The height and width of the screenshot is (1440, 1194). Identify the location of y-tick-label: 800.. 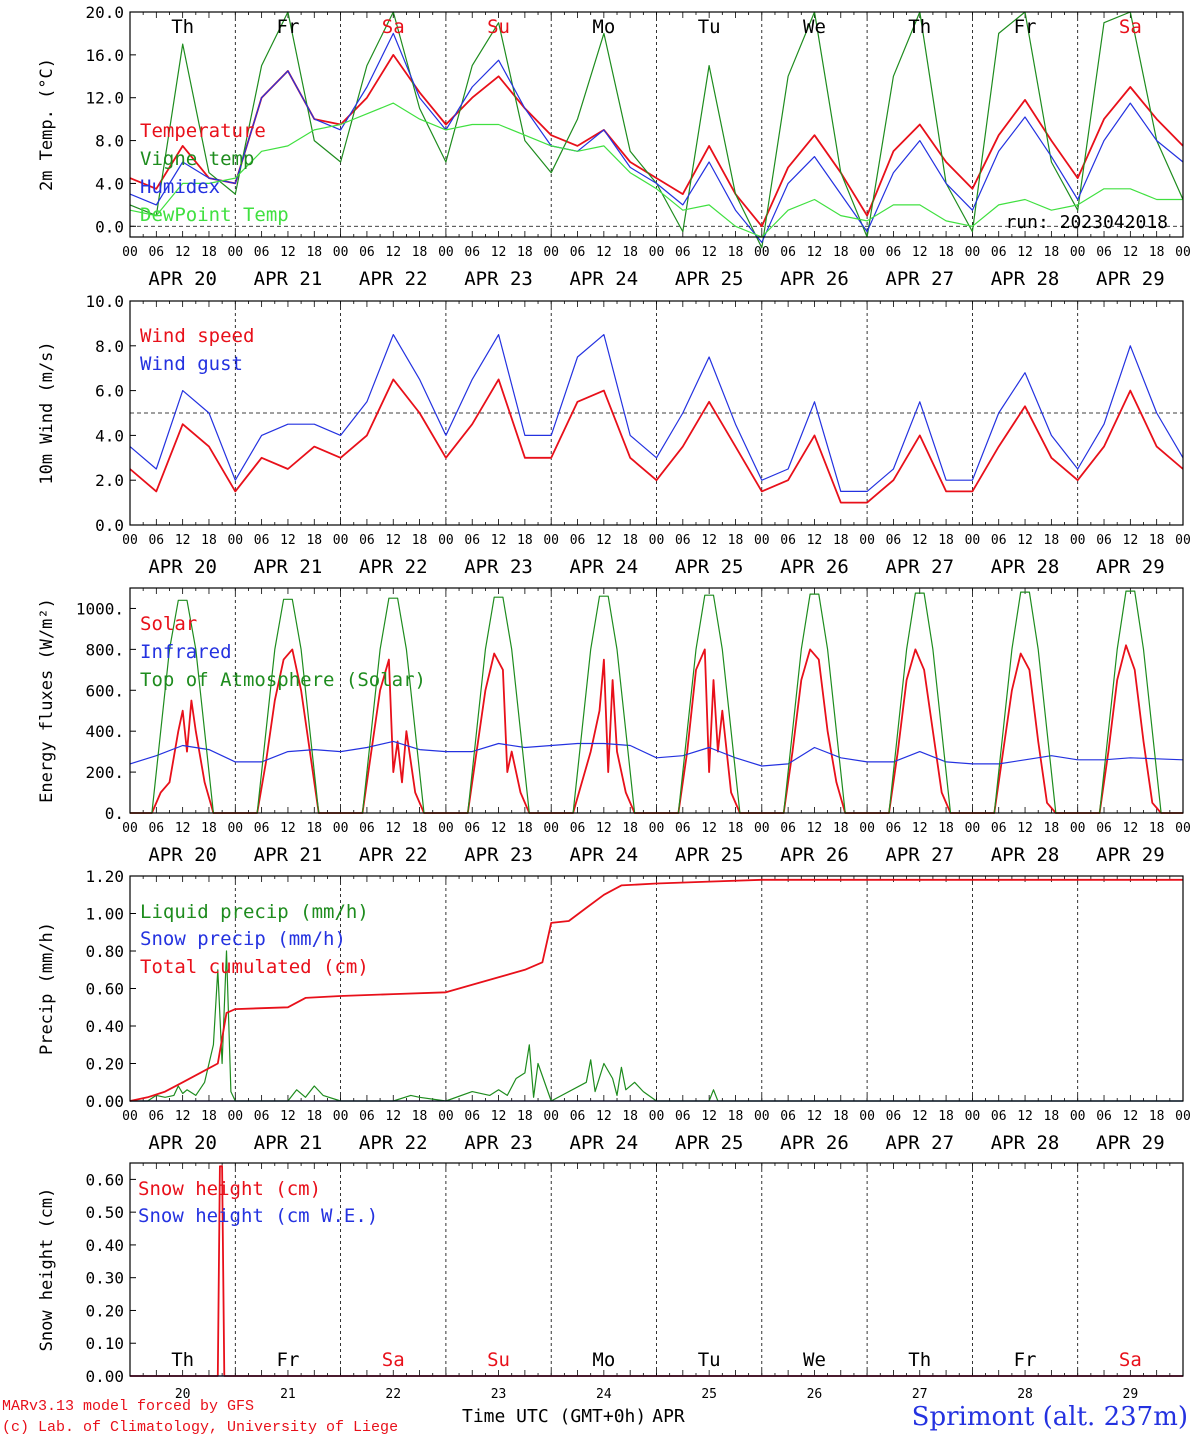
(104, 649).